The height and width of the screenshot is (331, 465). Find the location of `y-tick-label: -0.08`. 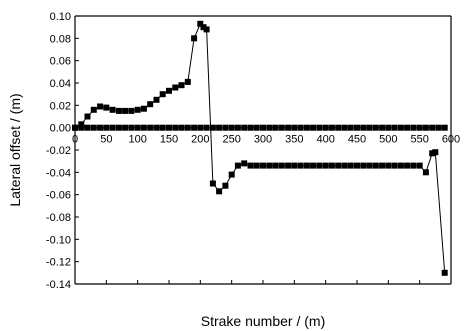

y-tick-label: -0.08 is located at coordinates (58, 218).